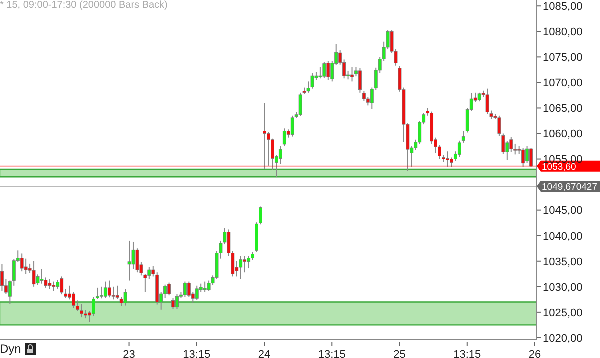 This screenshot has height=358, width=600. What do you see at coordinates (563, 32) in the screenshot?
I see `y-tick-label: 1080,00` at bounding box center [563, 32].